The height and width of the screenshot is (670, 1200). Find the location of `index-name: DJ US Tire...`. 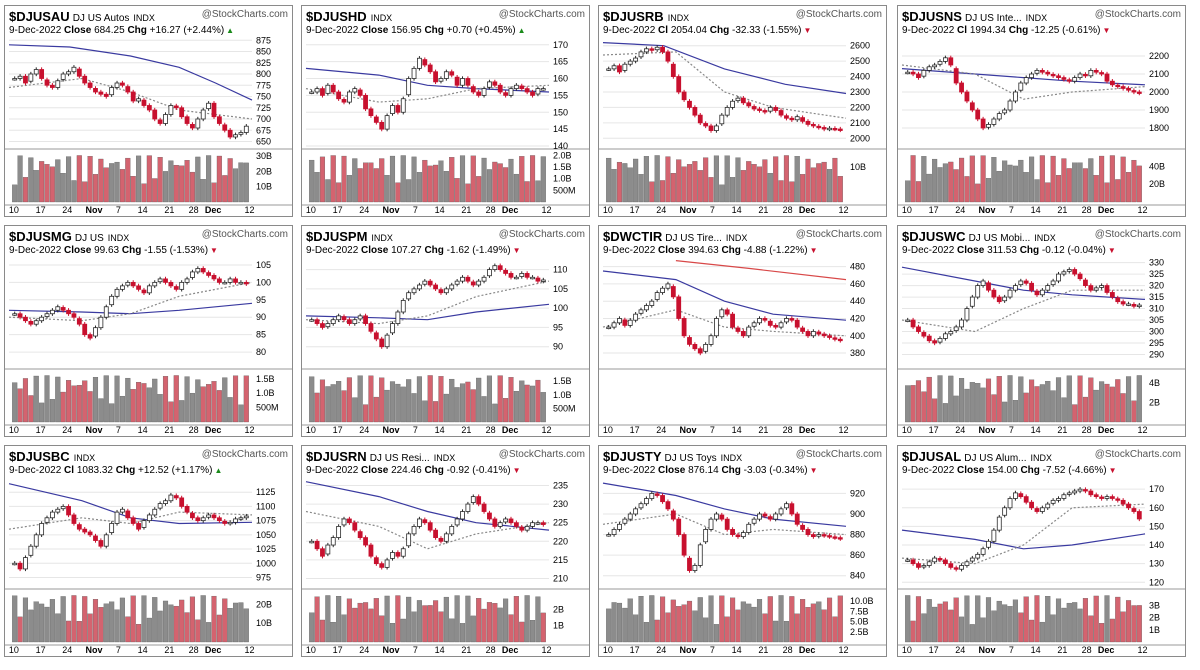

index-name: DJ US Tire... is located at coordinates (693, 238).